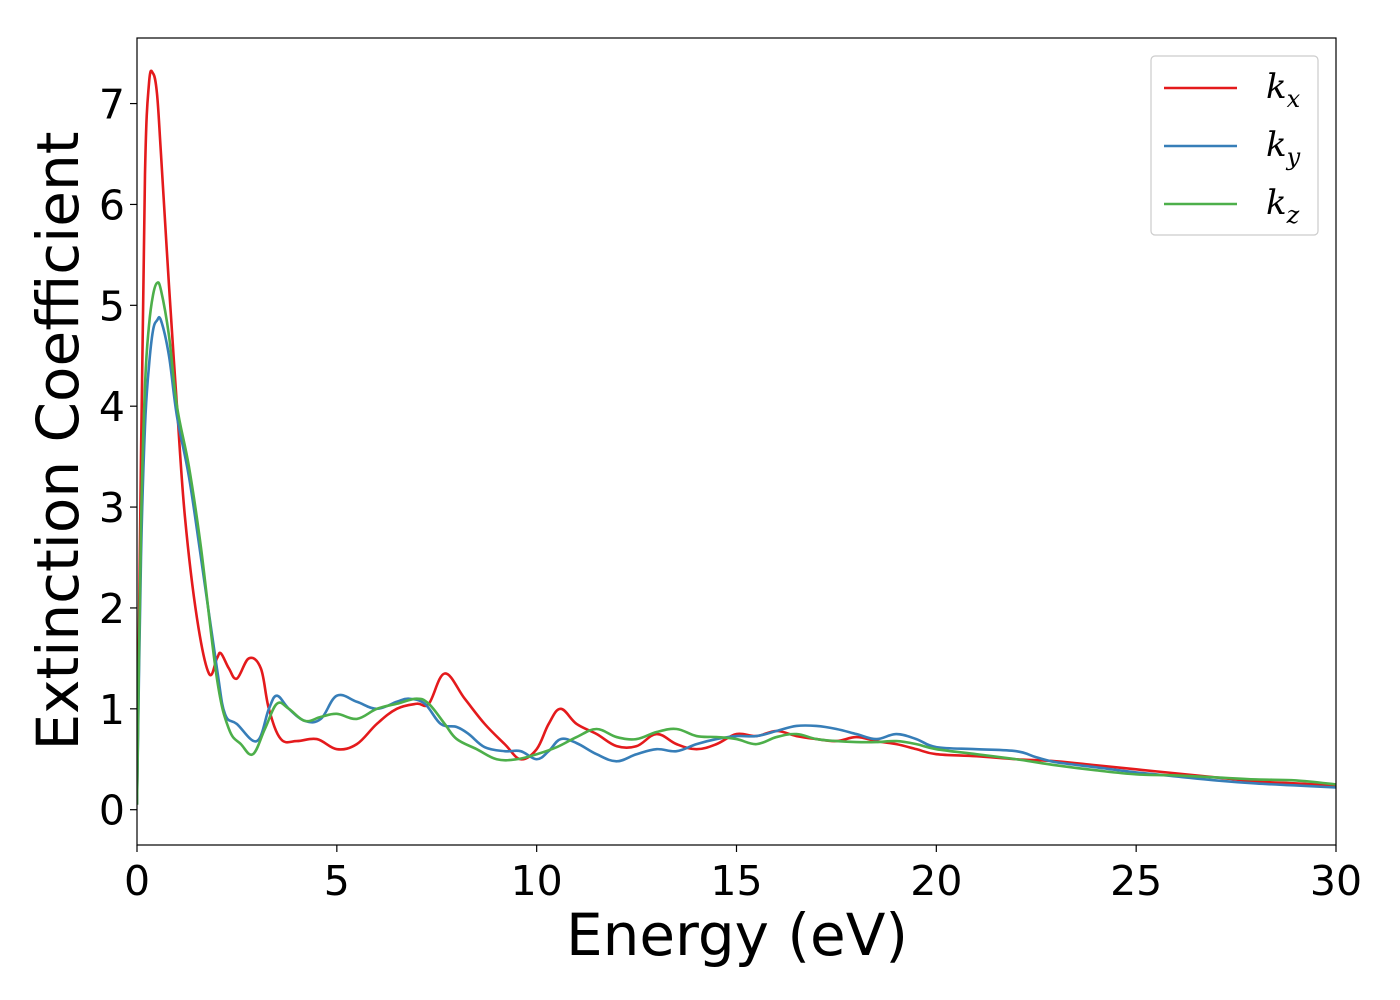  Describe the element at coordinates (112, 407) in the screenshot. I see `y-tick-label: 4` at that location.